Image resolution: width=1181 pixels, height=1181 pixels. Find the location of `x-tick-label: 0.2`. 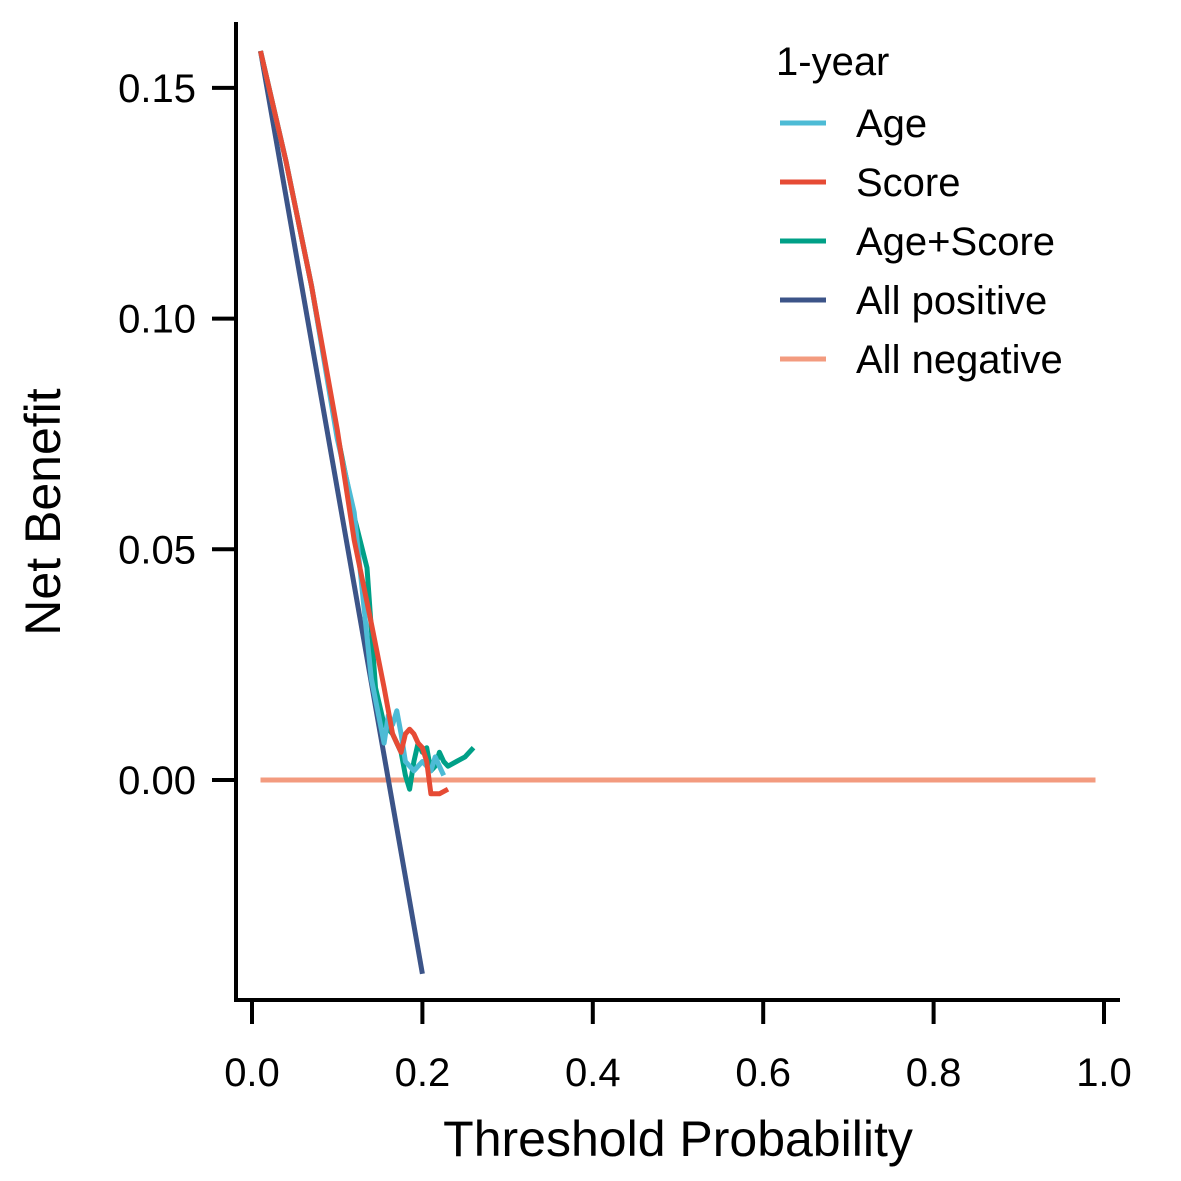

x-tick-label: 0.2 is located at coordinates (423, 1073).